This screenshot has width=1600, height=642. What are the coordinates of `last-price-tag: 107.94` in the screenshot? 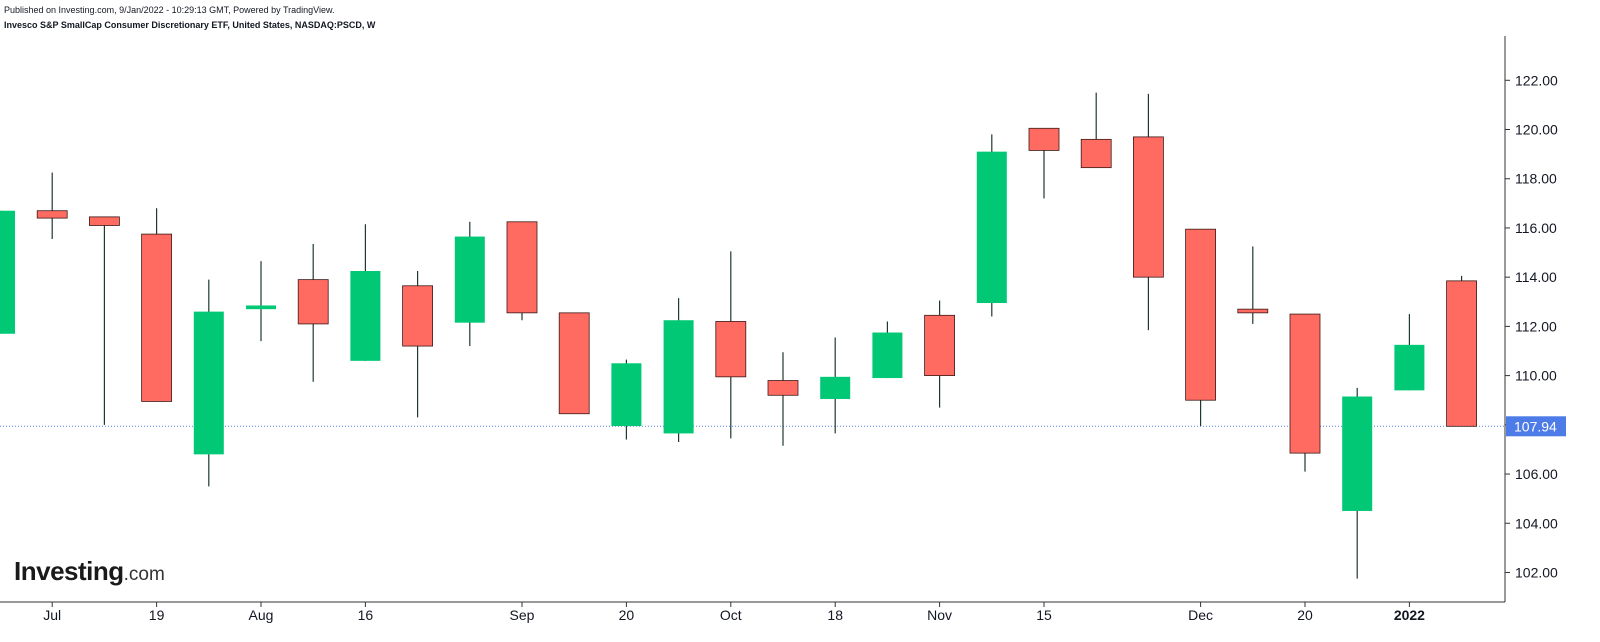 It's located at (1536, 426).